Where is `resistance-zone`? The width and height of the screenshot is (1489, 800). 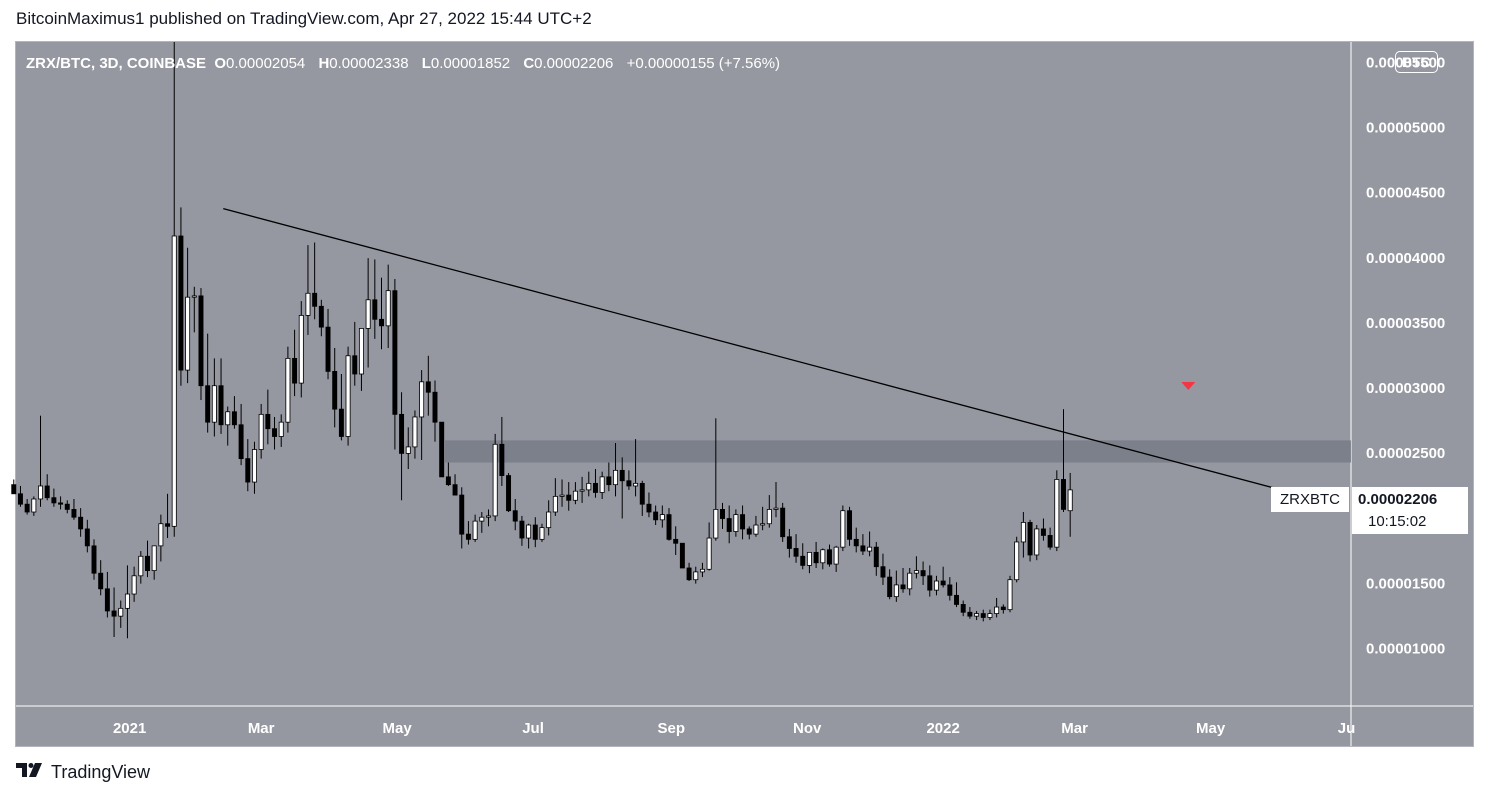 resistance-zone is located at coordinates (898, 451).